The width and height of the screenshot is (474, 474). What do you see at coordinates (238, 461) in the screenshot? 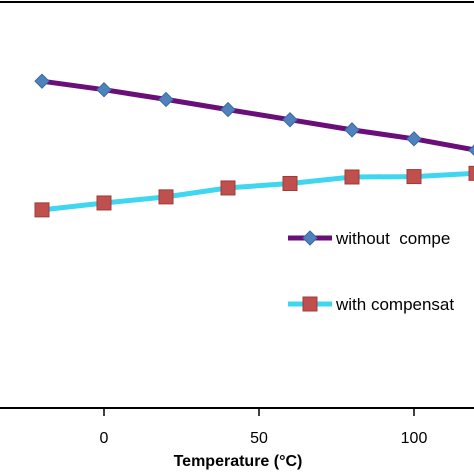
I see `x-axis-title: Temperature (°C)` at bounding box center [238, 461].